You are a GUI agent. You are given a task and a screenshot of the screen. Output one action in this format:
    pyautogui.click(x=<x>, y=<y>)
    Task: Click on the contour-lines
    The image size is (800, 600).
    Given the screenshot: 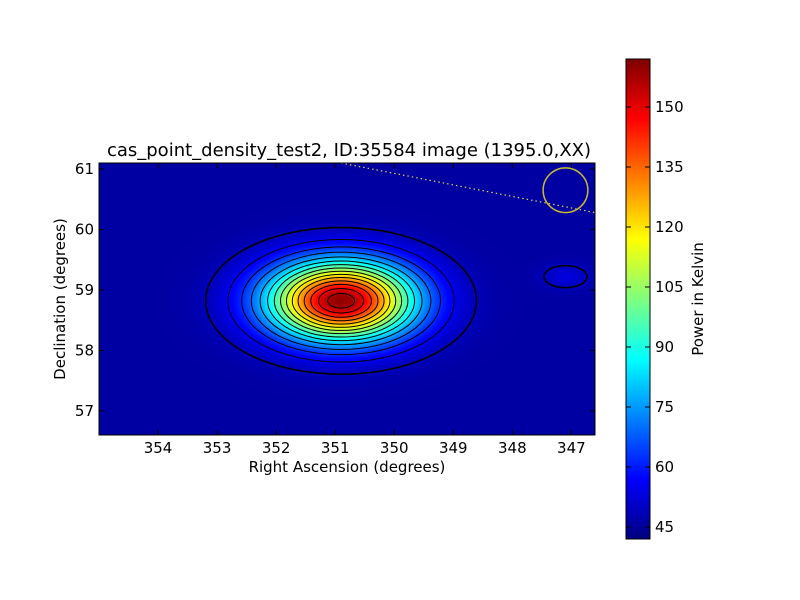 What is the action you would take?
    pyautogui.click(x=396, y=300)
    